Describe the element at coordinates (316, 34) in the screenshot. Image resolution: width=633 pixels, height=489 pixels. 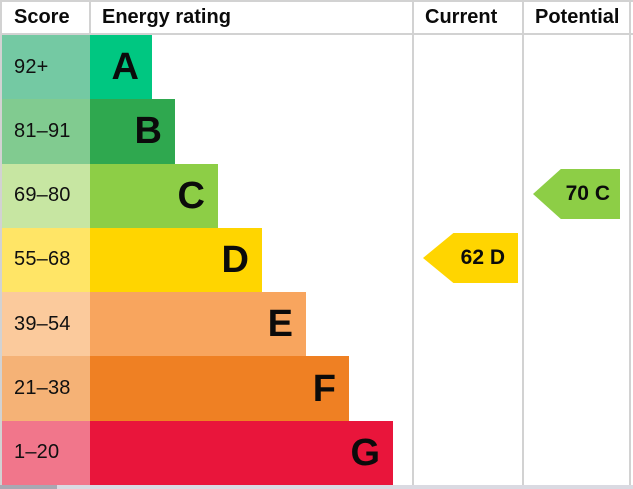
I see `header-divider-line` at that location.